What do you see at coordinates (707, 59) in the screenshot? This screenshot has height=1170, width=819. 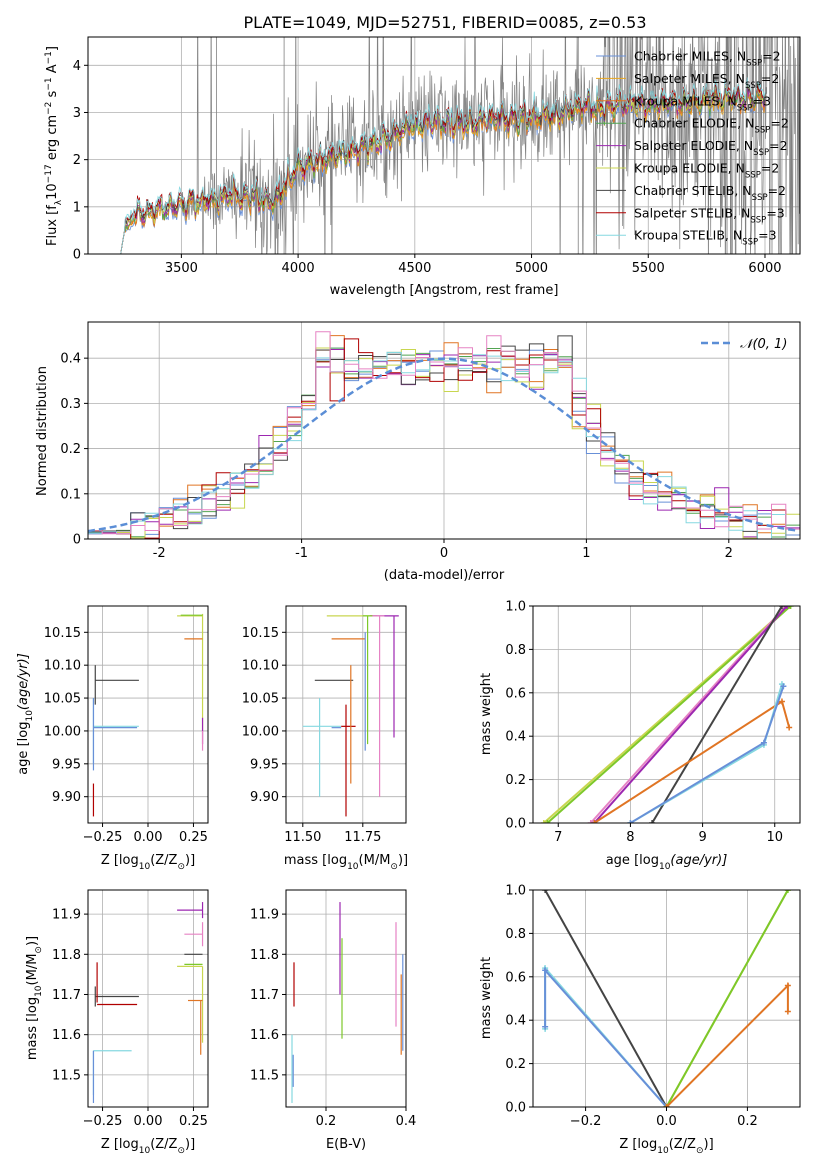 I see `legend-label: Chabrier MILES, NSSP=2` at bounding box center [707, 59].